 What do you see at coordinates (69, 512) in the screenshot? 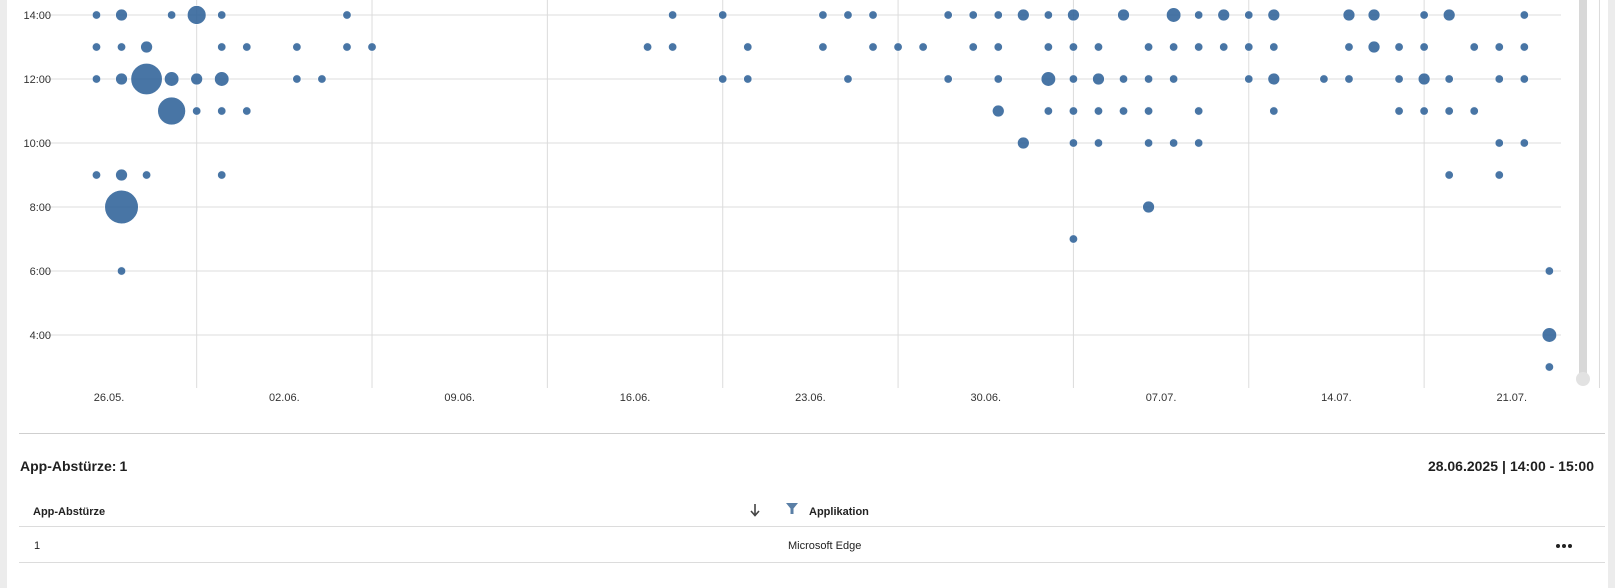
I see `column-header-crashes: App-Abstürze` at bounding box center [69, 512].